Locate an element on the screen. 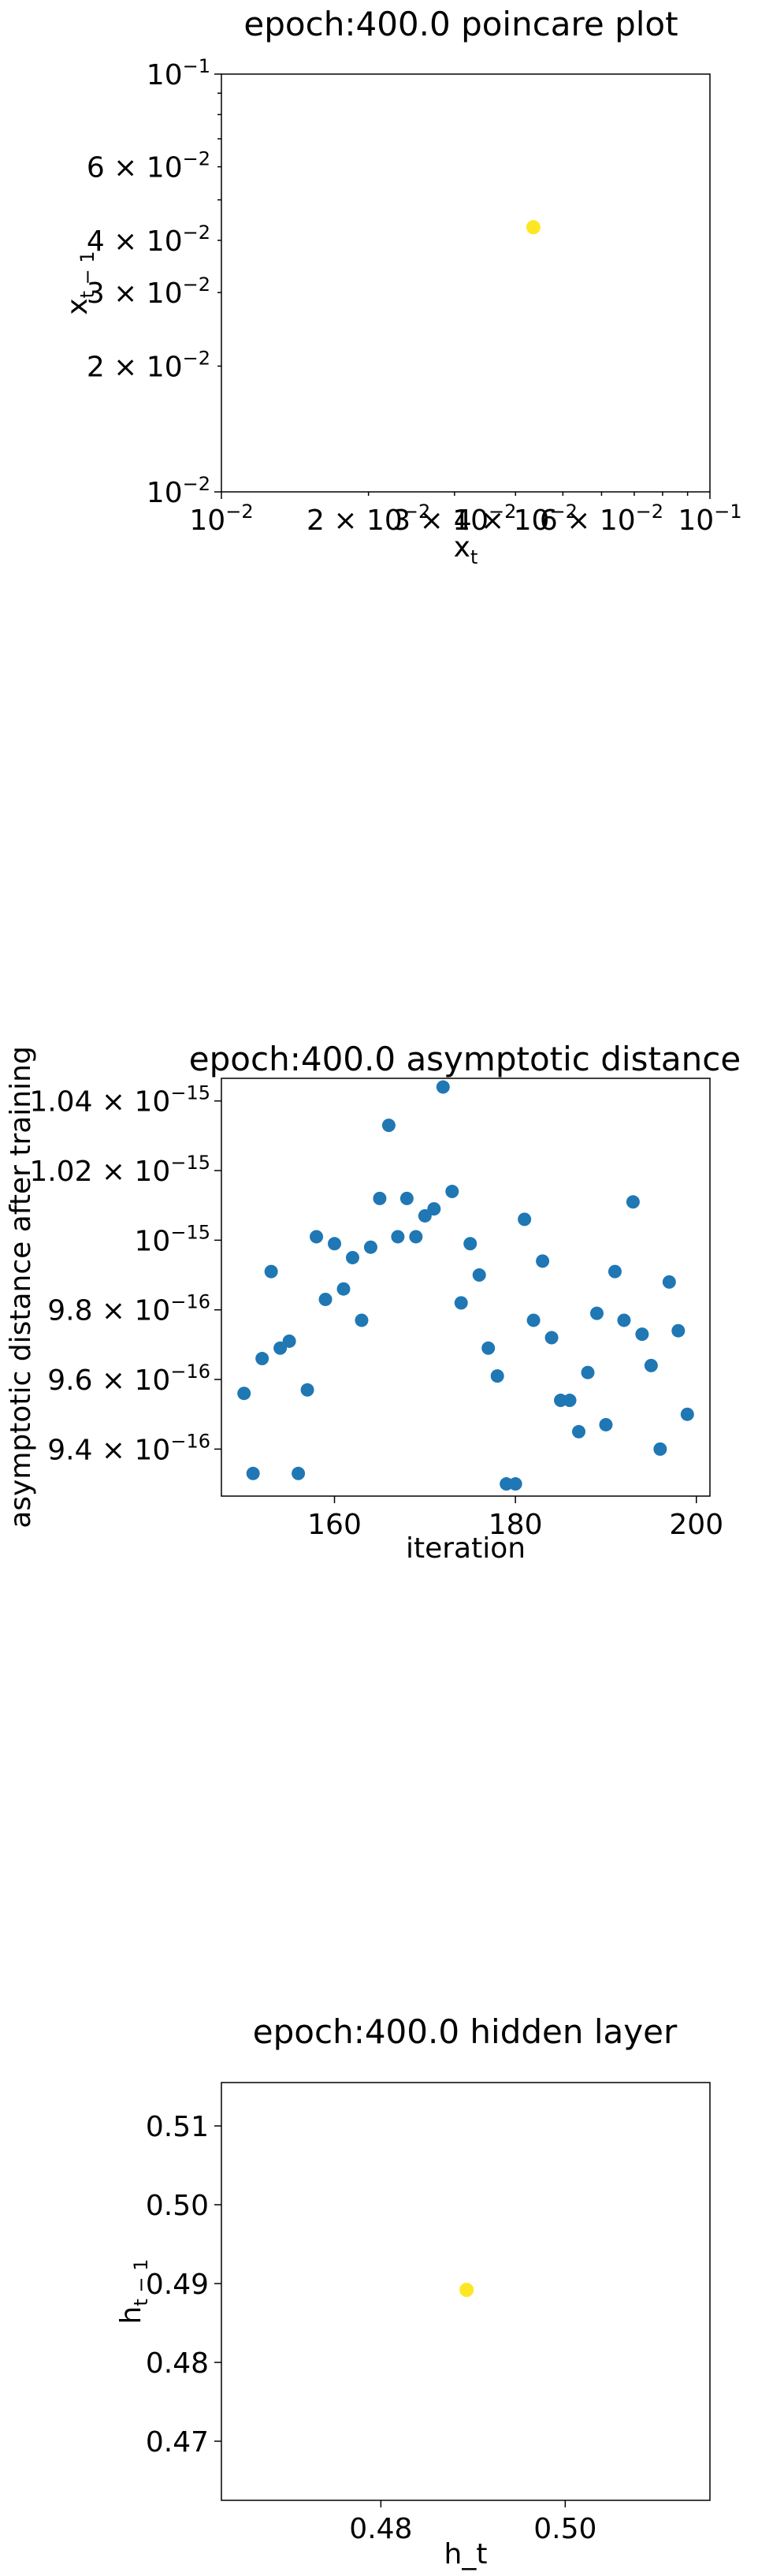  y-axis: 10−2 2 × 10−2 3 × 10−2 4 × 10−2 6 × 10−2 10−1 is located at coordinates (154, 282).